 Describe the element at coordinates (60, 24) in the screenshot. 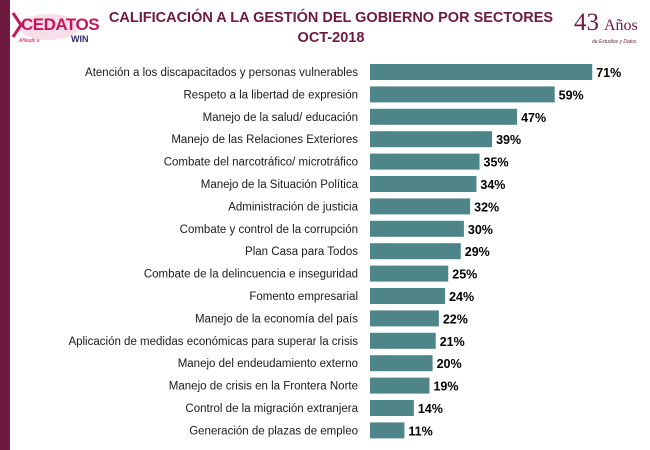

I see `logo-text: CEDATOS` at that location.